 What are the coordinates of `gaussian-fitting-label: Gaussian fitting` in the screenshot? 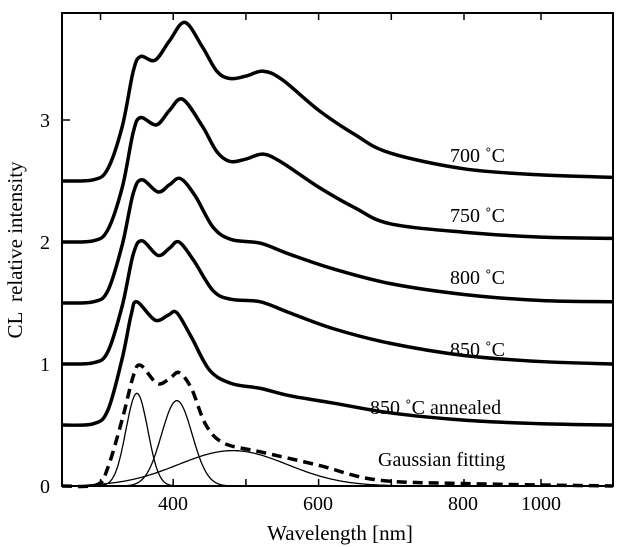 It's located at (441, 460).